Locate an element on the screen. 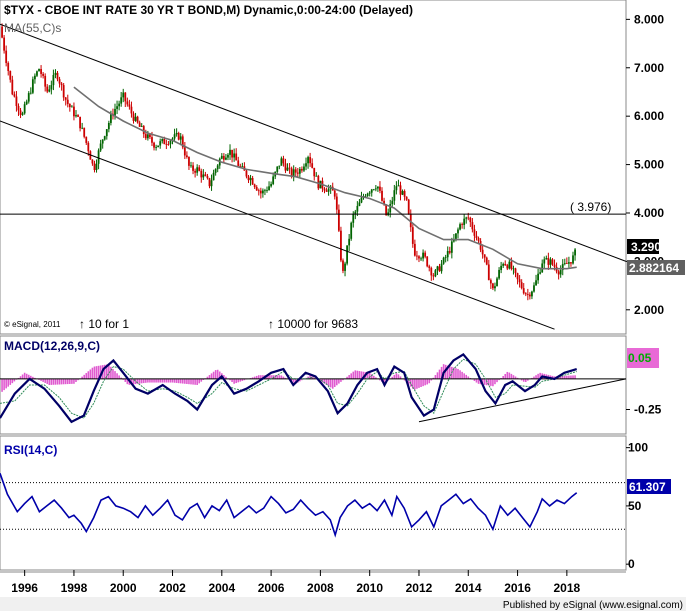 Image resolution: width=686 pixels, height=611 pixels. macd-line is located at coordinates (289, 388).